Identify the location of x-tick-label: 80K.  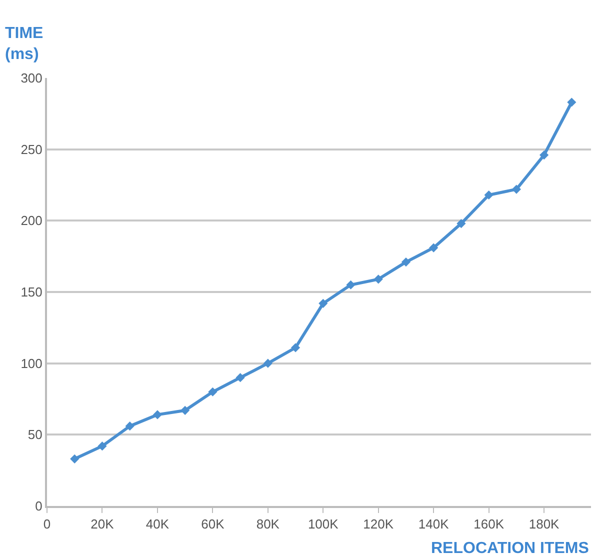
(268, 524).